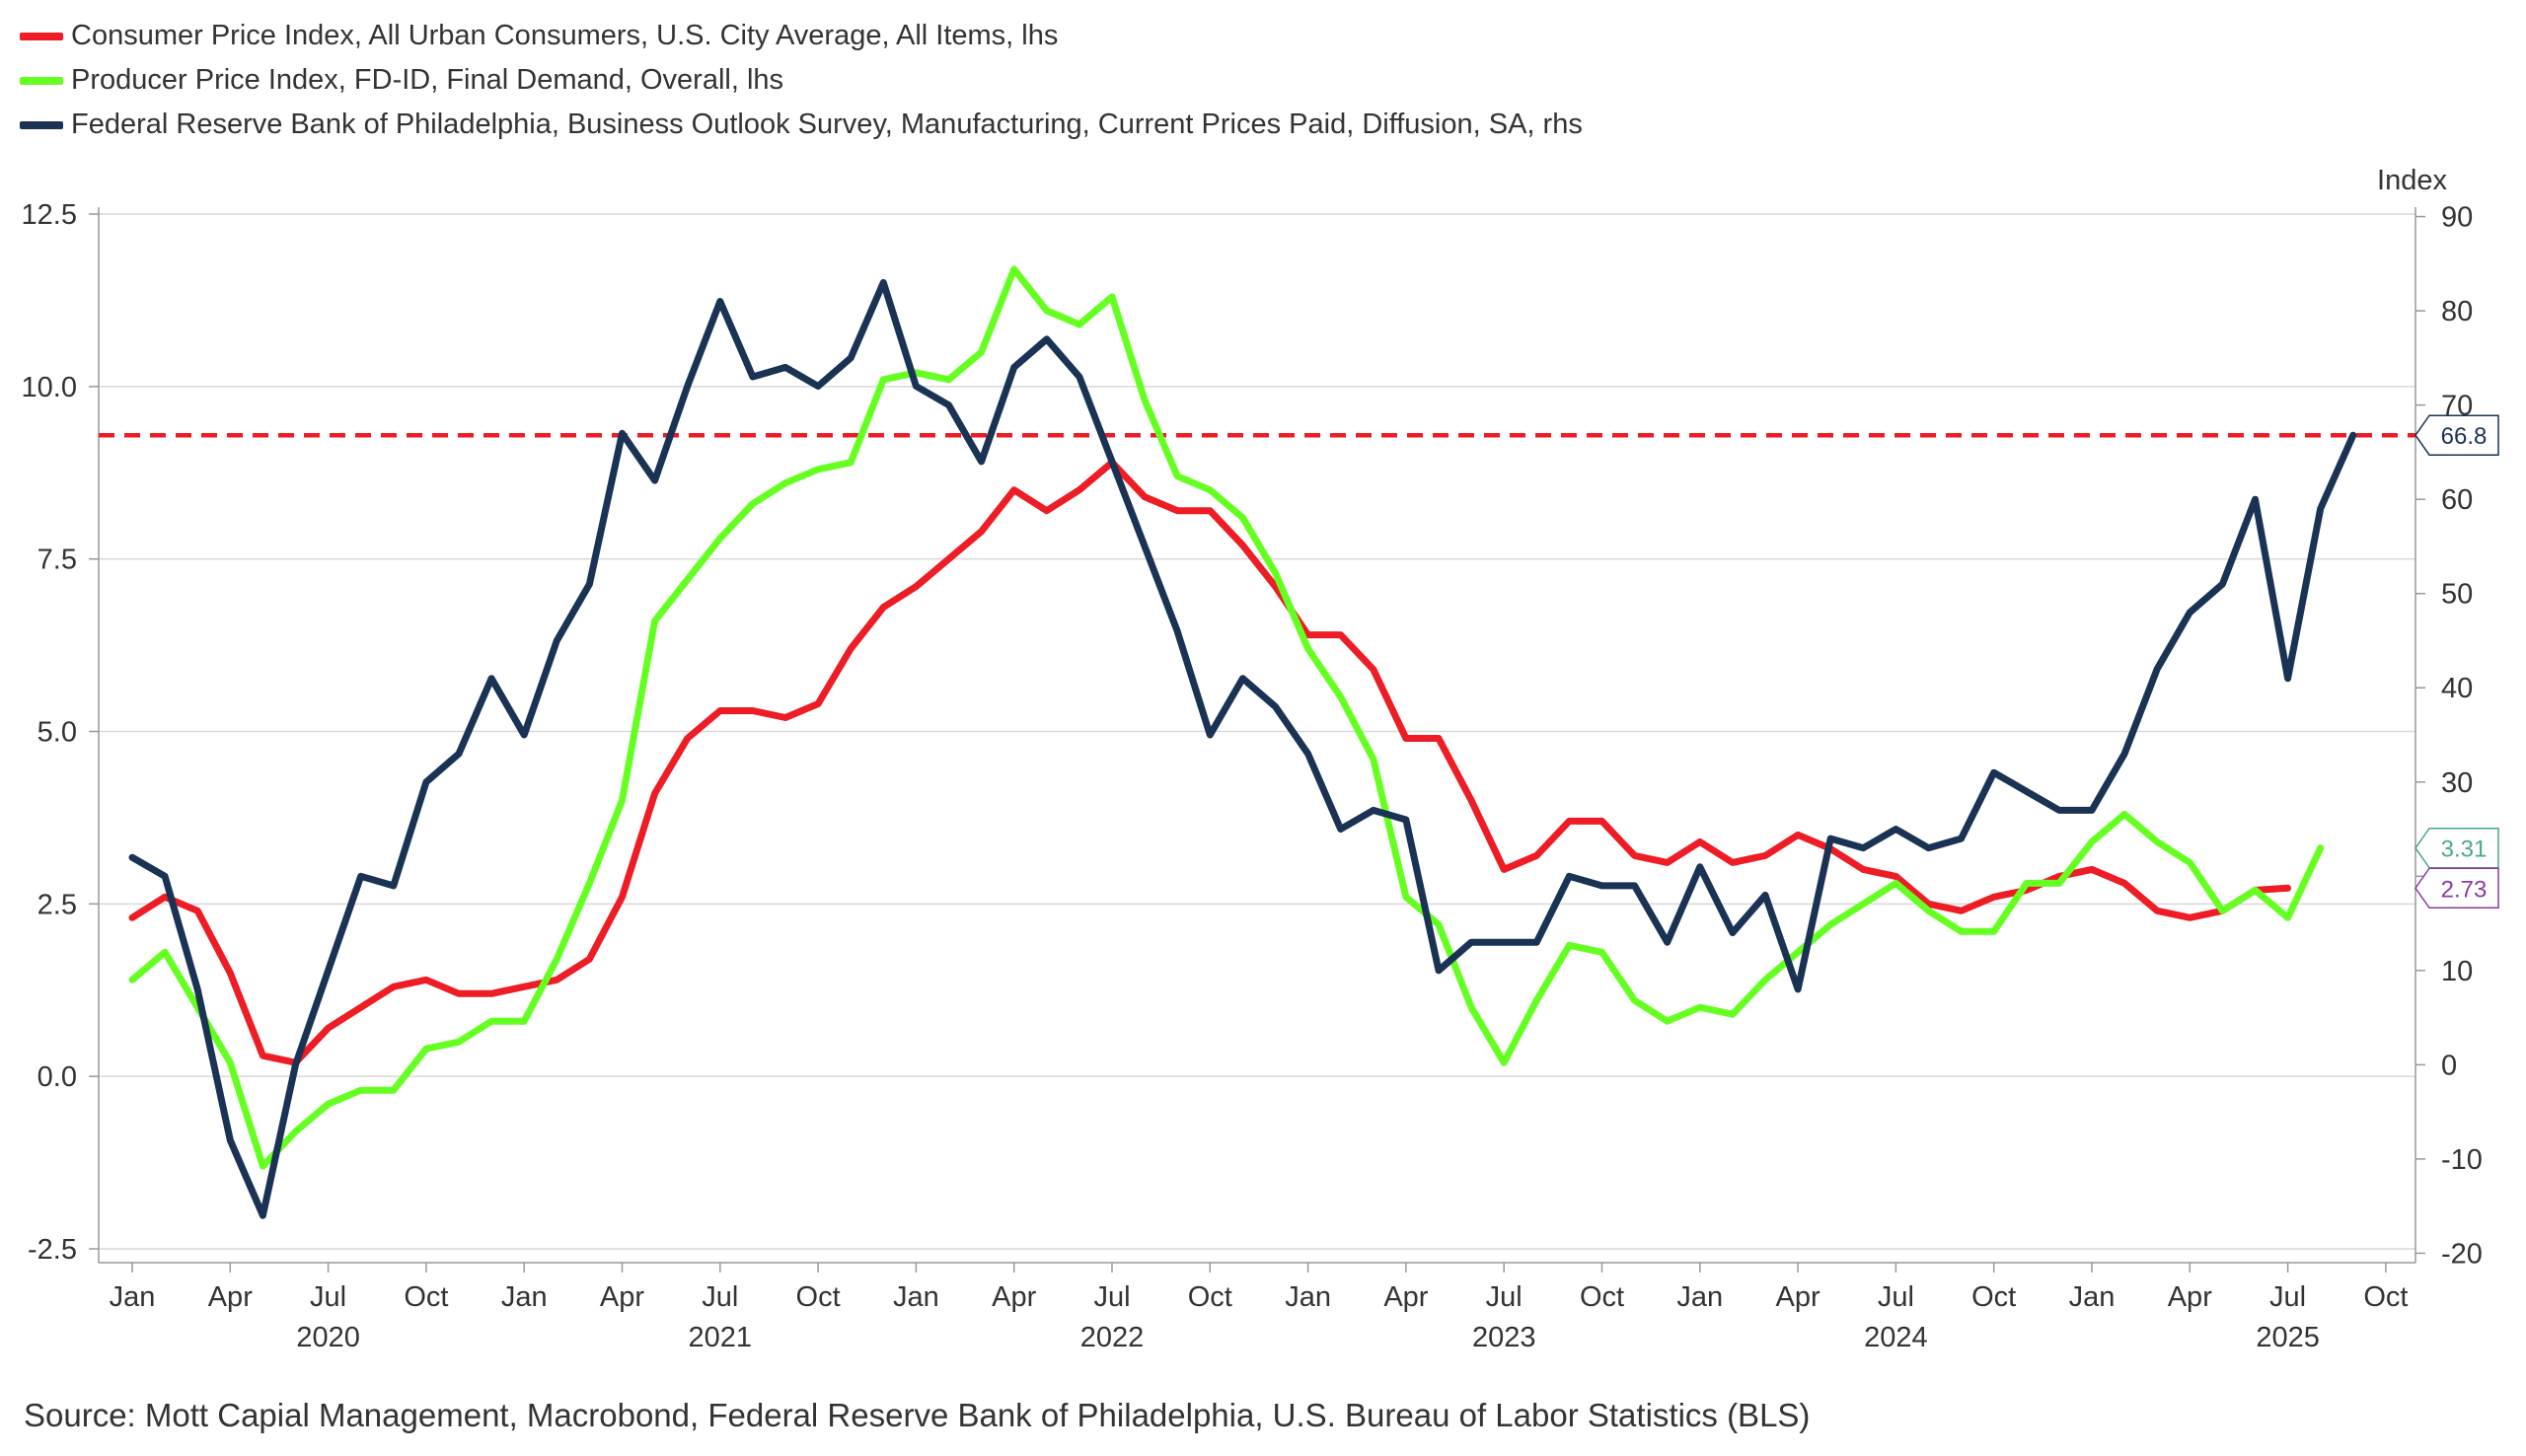 The height and width of the screenshot is (1456, 2526). I want to click on legend-swatch-cpi, so click(41, 36).